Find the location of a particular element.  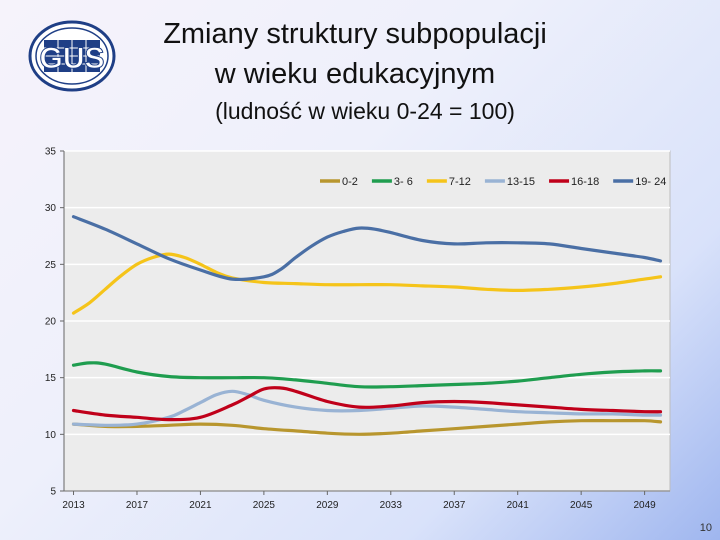

legend-label-6: 19- 24 is located at coordinates (650, 182).